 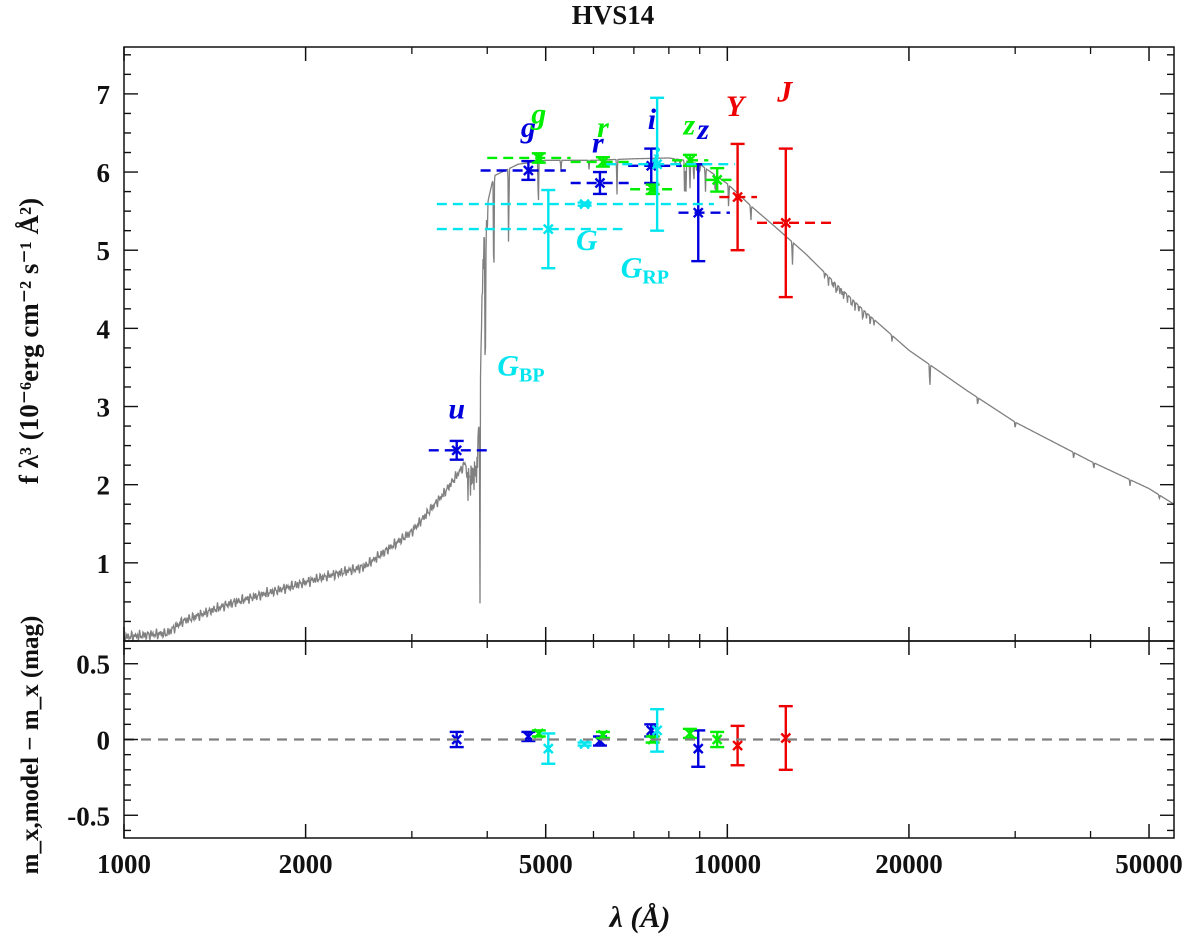 I want to click on gaia-label-subscript: BP, so click(x=532, y=375).